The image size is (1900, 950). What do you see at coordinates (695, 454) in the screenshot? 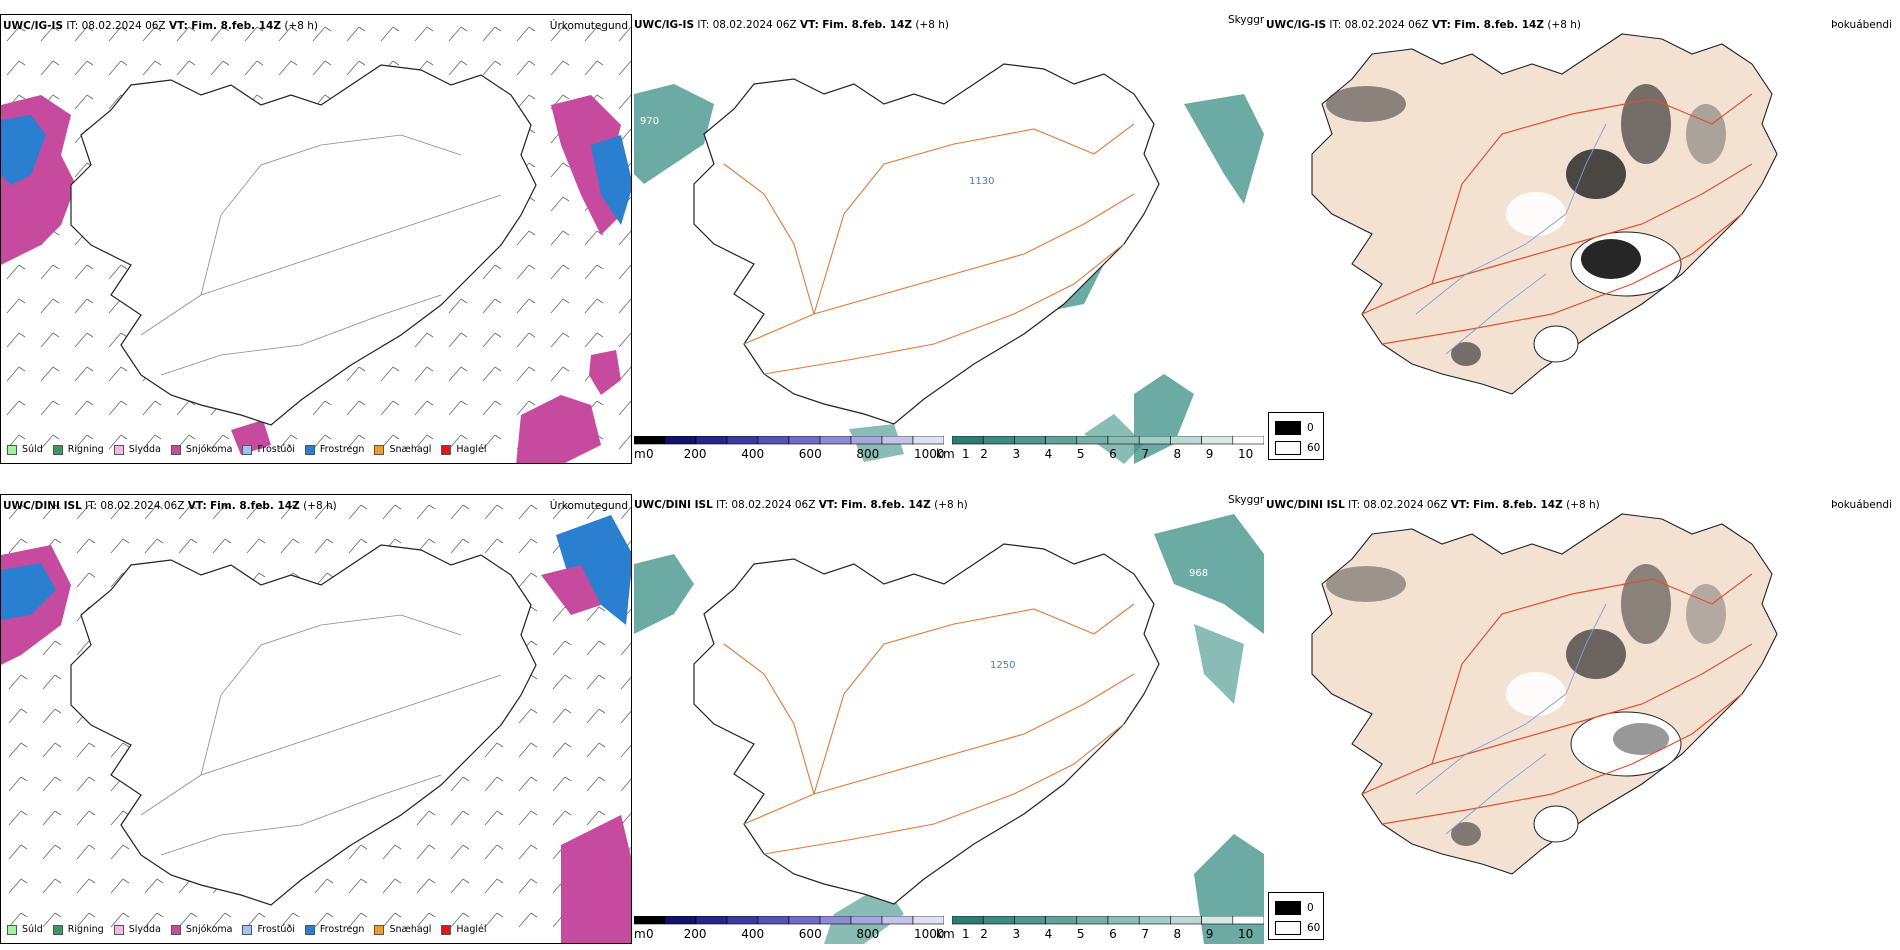
I see `colorbar-tick-label: 200` at bounding box center [695, 454].